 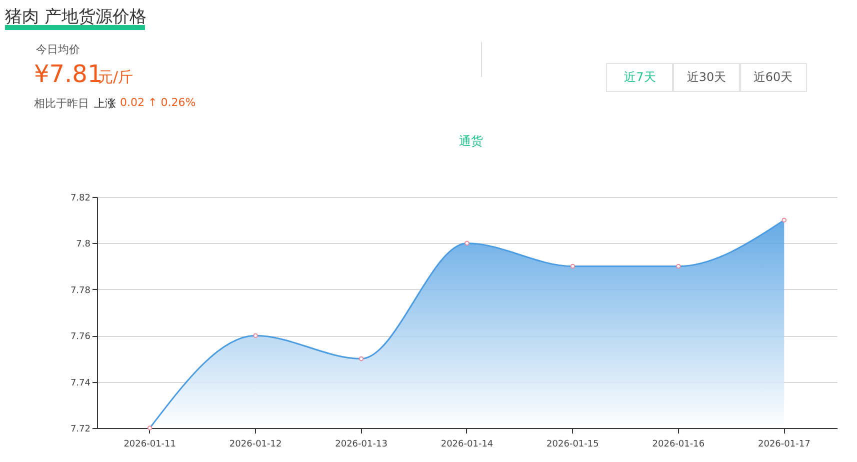 What do you see at coordinates (640, 77) in the screenshot?
I see `text: 近7天` at bounding box center [640, 77].